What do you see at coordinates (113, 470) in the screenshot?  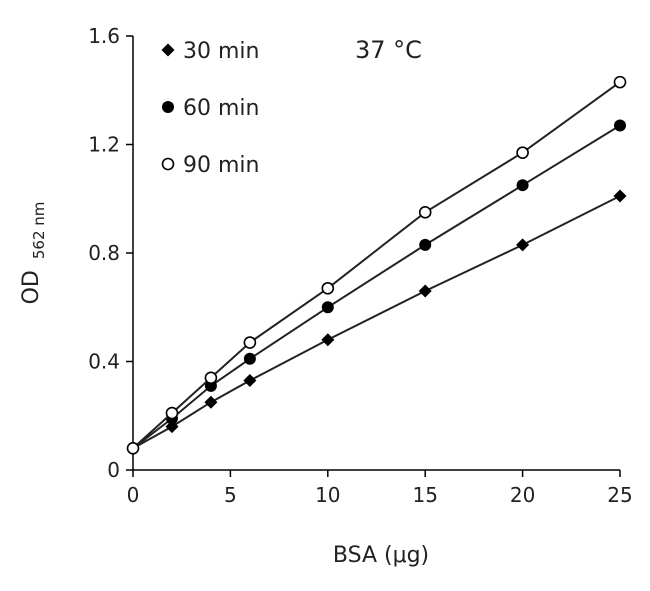 I see `y-tick-label: 0` at bounding box center [113, 470].